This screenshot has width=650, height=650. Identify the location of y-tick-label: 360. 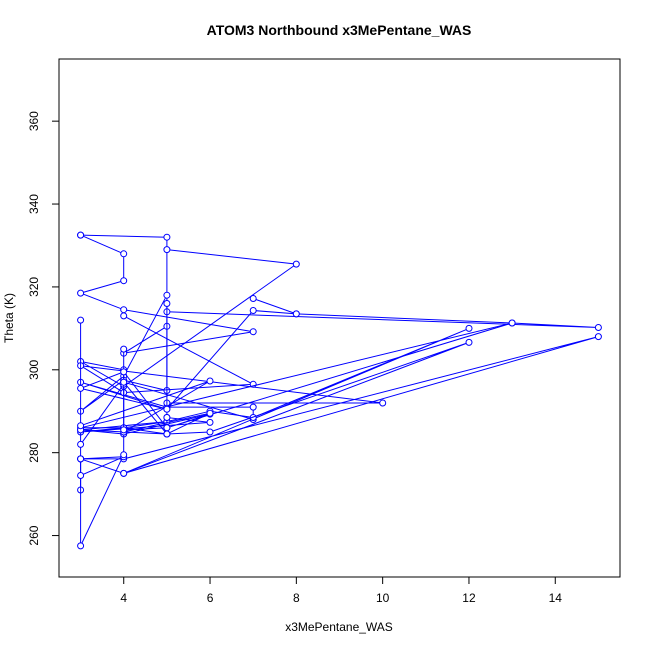
(34, 121).